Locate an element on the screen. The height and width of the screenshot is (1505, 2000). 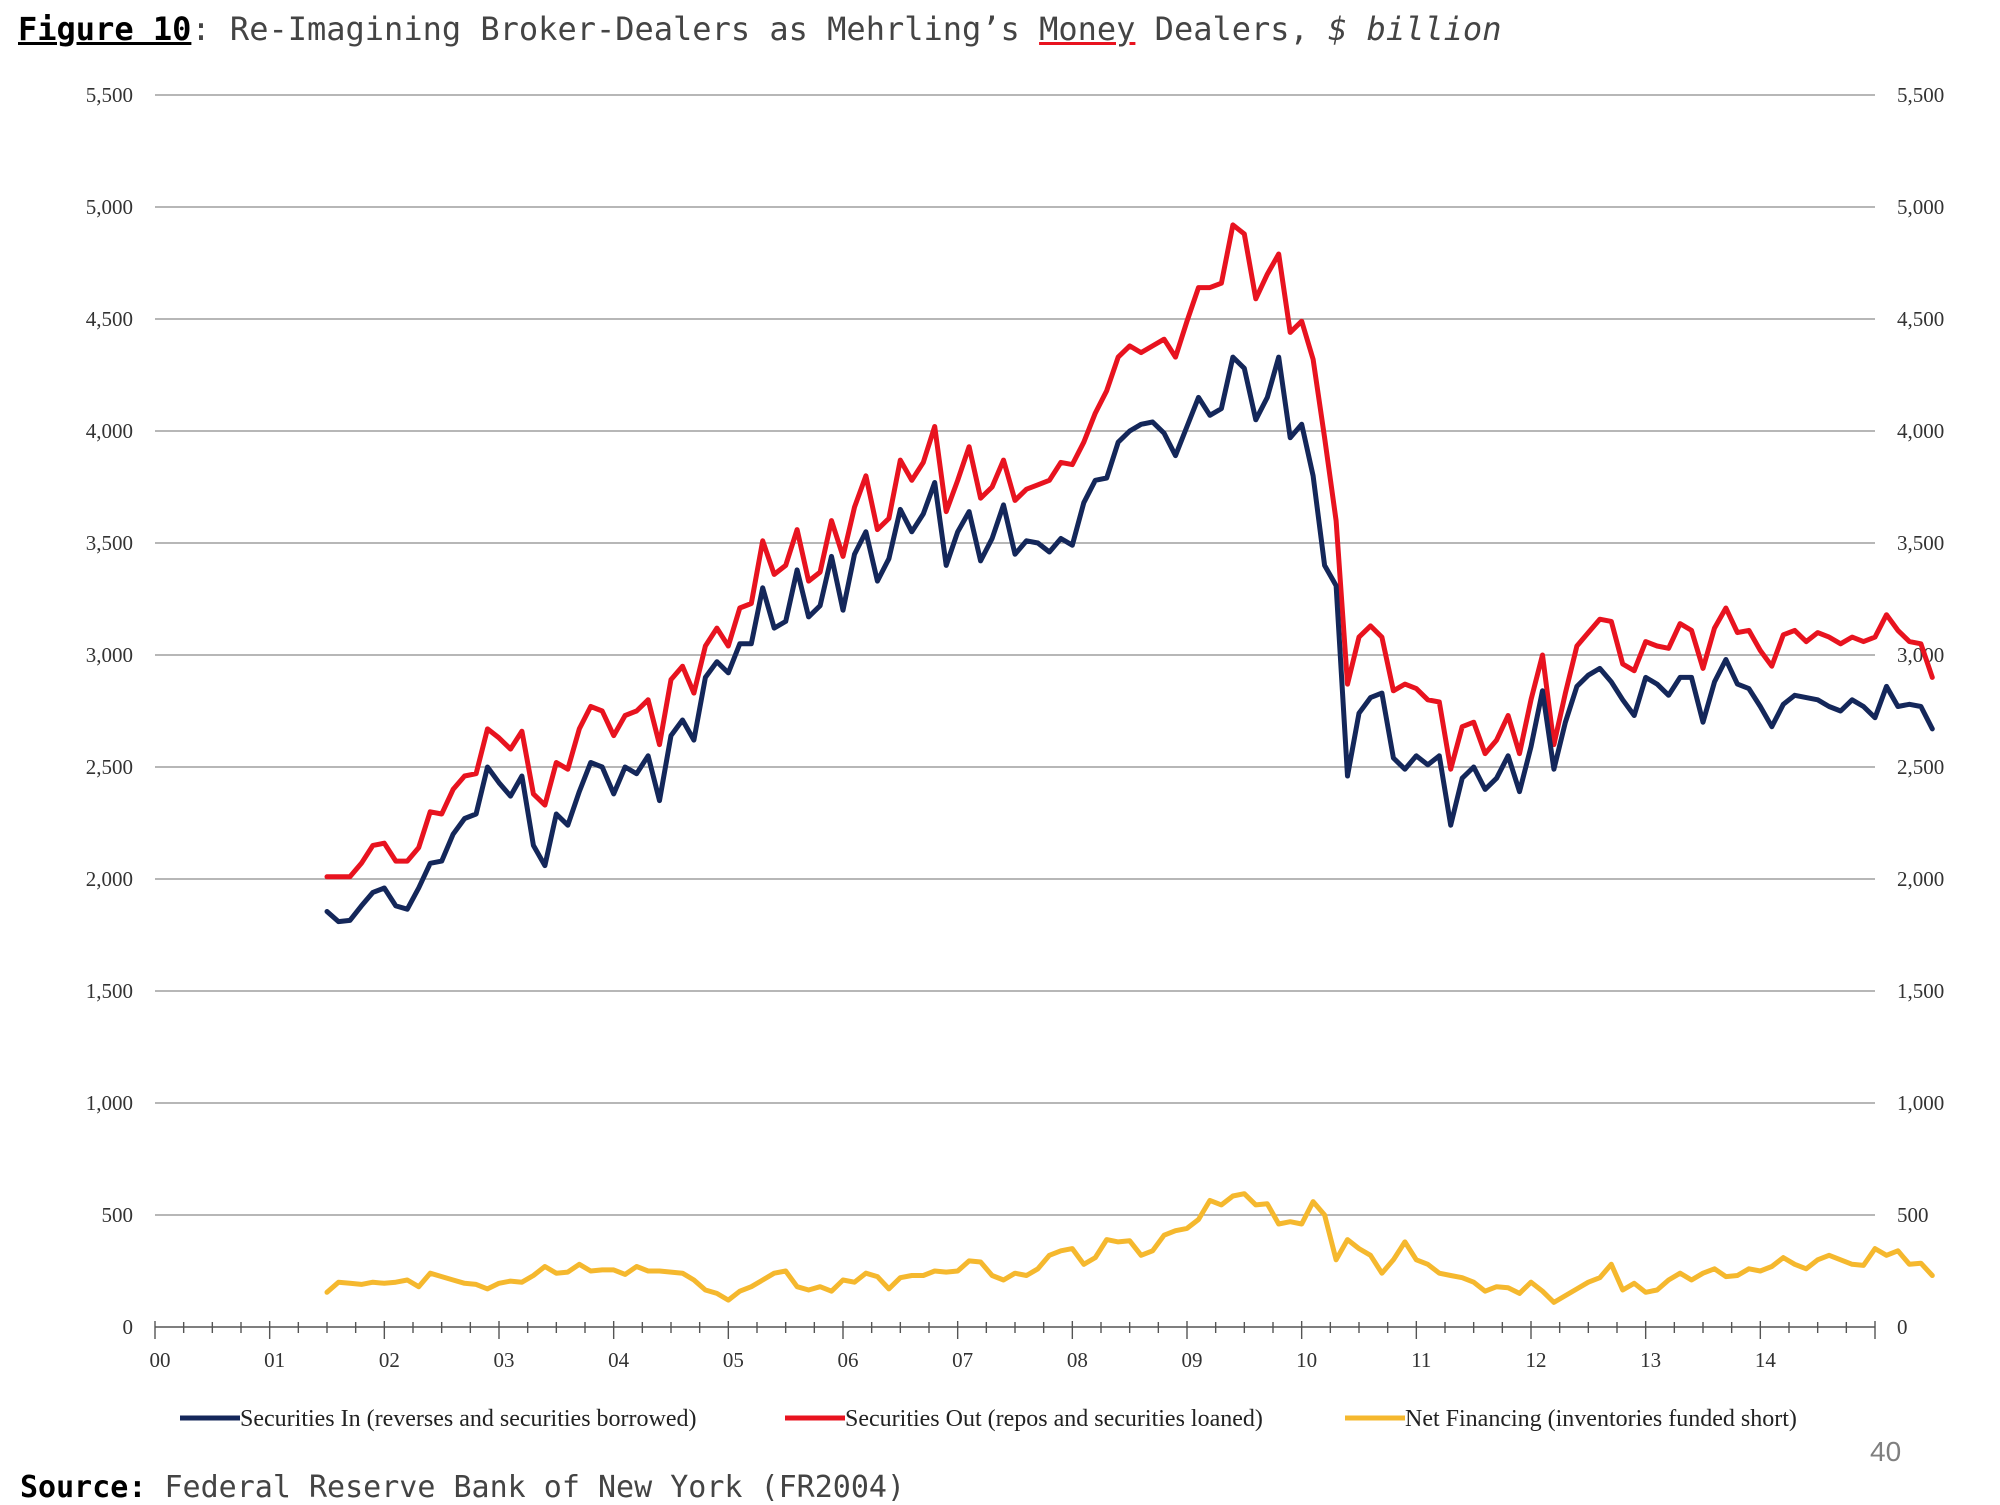
x-axis: 00 01 02 03 04 05 06 07 08 09 10 11 12 13 14 is located at coordinates (1013, 1346).